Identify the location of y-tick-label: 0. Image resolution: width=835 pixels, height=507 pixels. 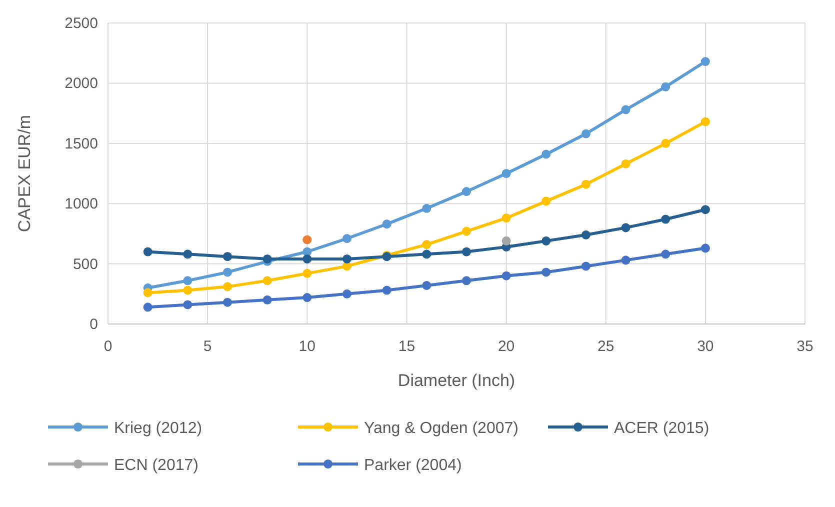
(94, 324).